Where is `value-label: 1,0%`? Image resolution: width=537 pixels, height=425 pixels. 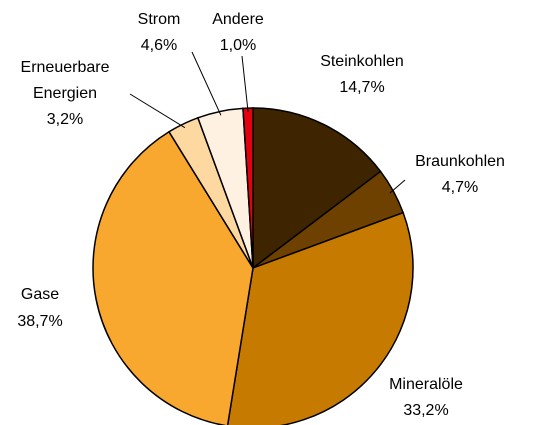 value-label: 1,0% is located at coordinates (238, 45).